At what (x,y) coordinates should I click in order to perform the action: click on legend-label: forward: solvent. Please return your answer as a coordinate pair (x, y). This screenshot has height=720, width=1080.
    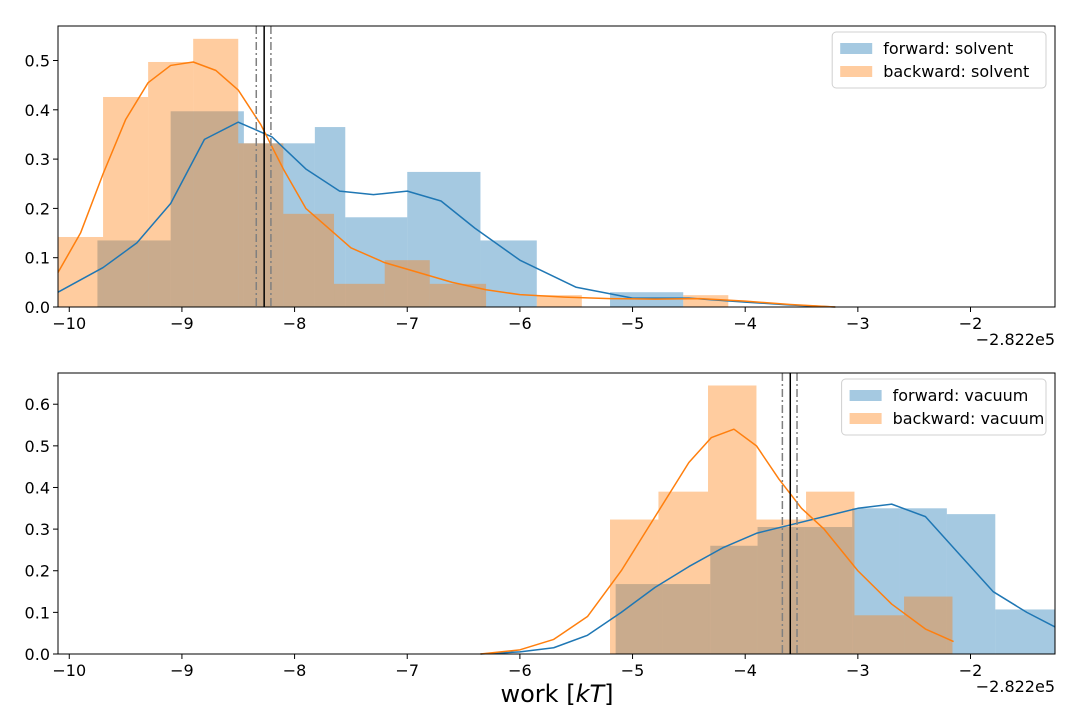
    Looking at the image, I should click on (948, 48).